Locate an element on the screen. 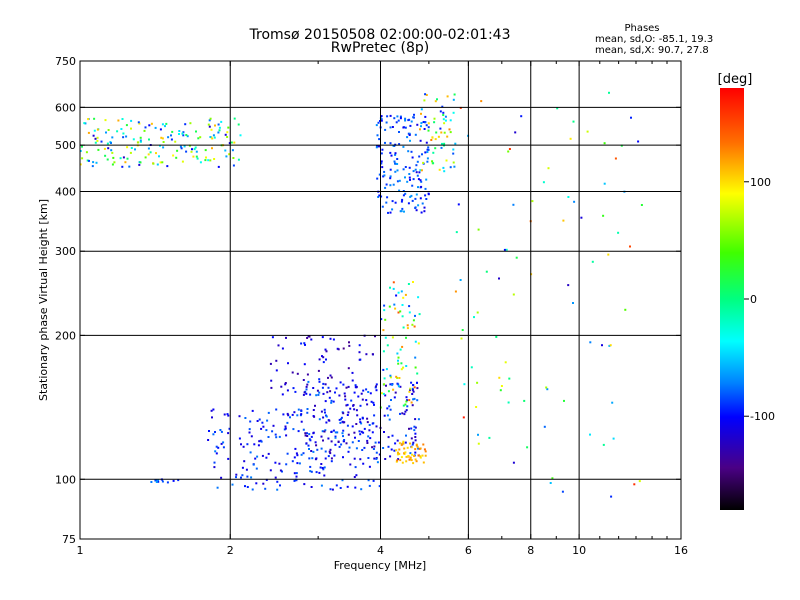 This screenshot has width=800, height=600. cluster-sporadic-150-200-km is located at coordinates (323, 365).